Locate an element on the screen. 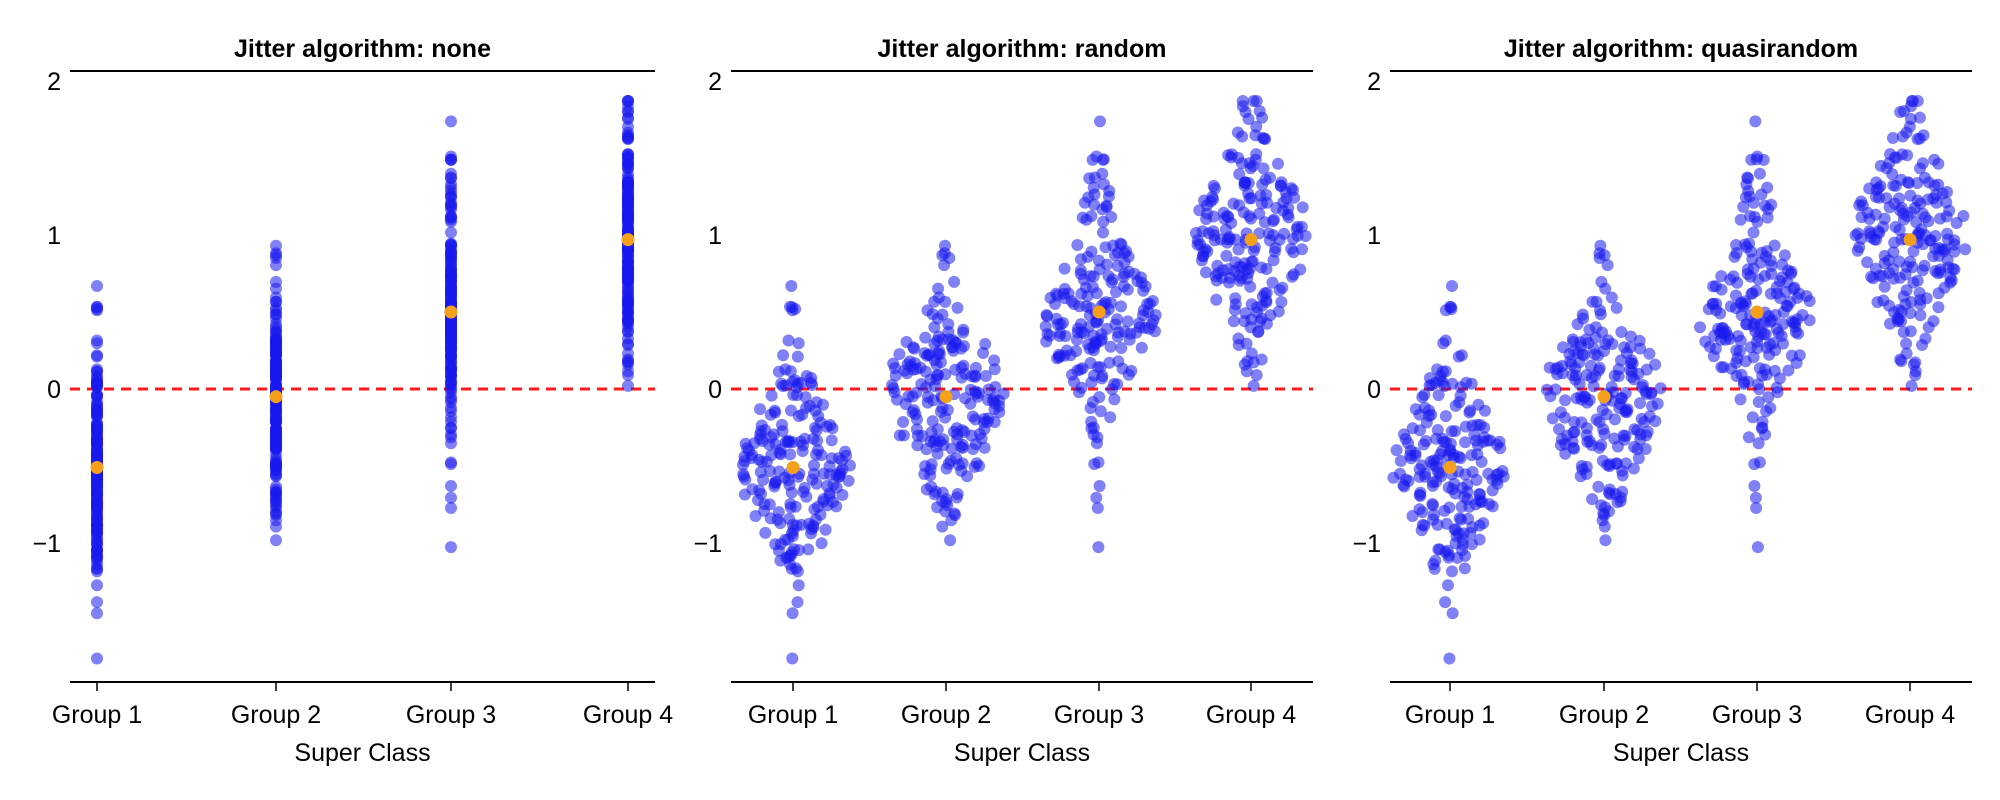 Image resolution: width=2000 pixels, height=800 pixels. y-tick-label: 1 is located at coordinates (1374, 236).